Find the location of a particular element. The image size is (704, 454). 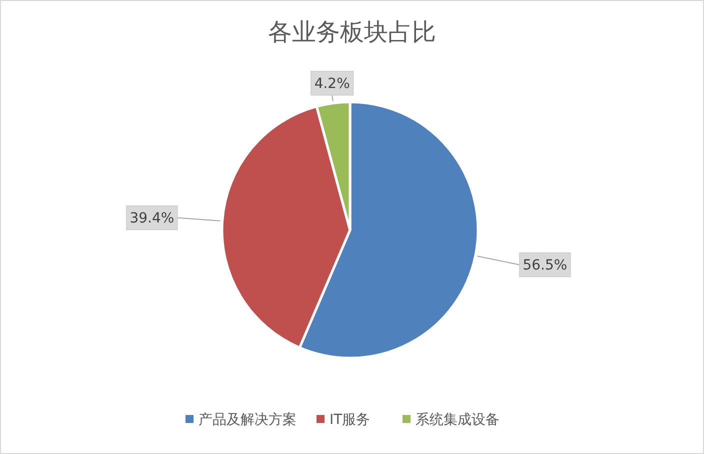

chart-title: 各业务板块占比 is located at coordinates (352, 32).